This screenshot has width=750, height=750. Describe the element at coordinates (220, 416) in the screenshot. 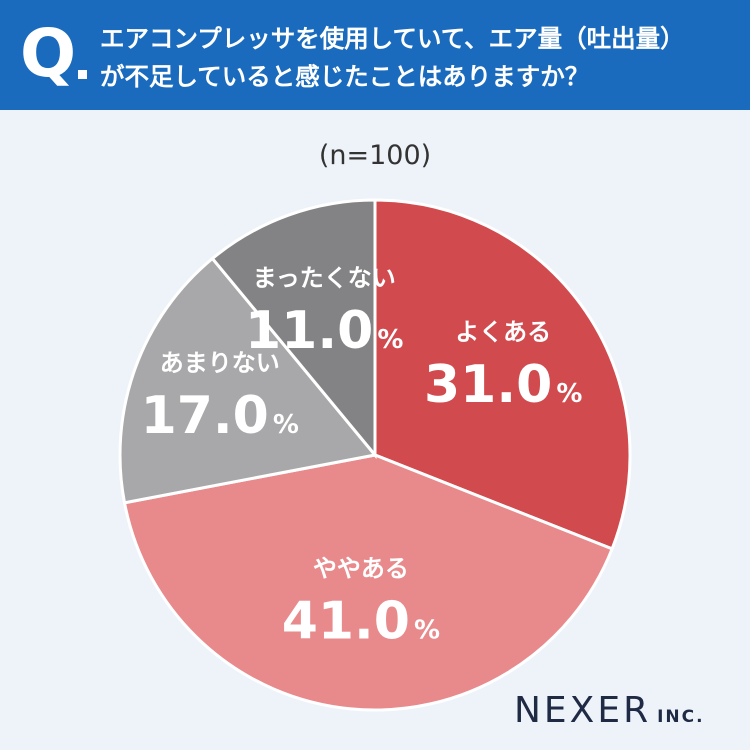

I see `slice-value-3: 17.0%` at that location.